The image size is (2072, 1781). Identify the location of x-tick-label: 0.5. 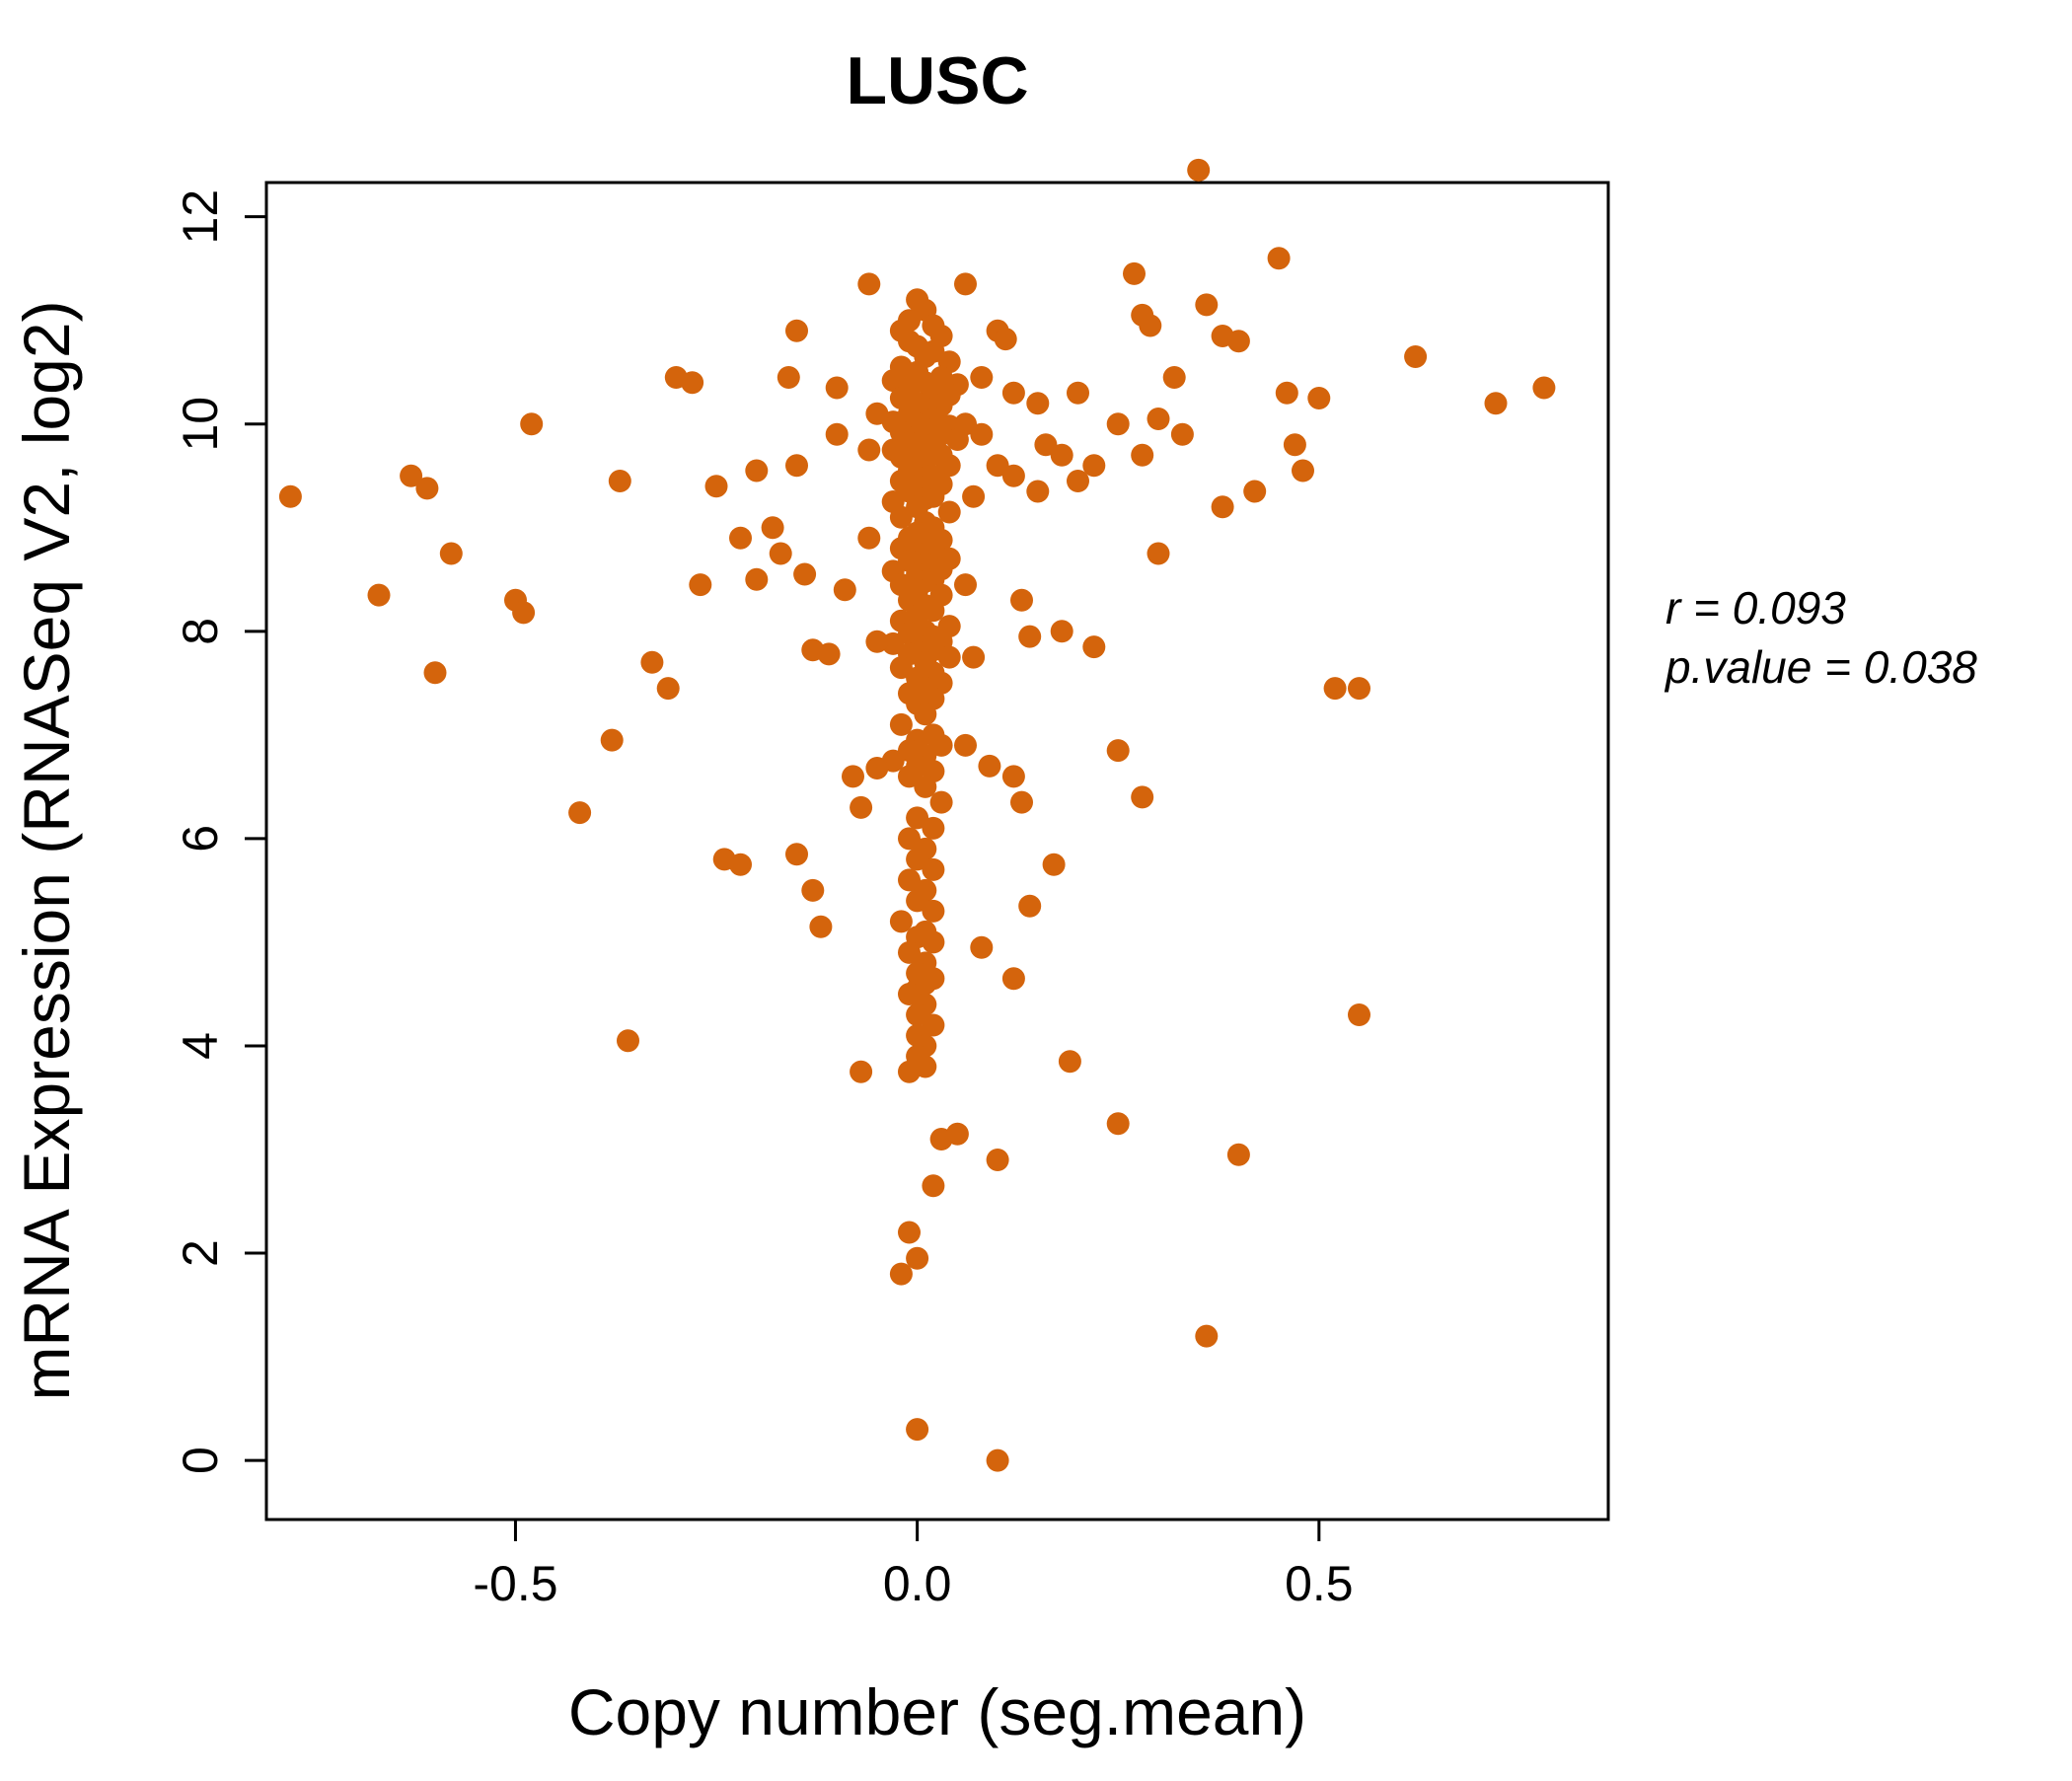
(1320, 1583).